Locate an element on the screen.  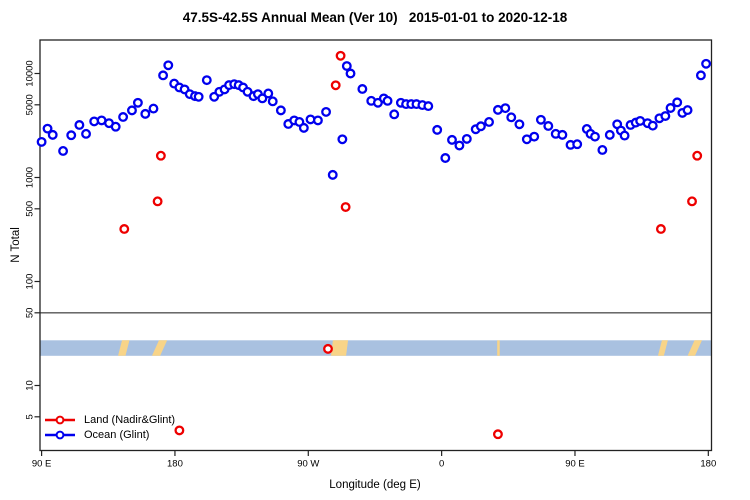
x-tick-label: 90 W is located at coordinates (308, 464).